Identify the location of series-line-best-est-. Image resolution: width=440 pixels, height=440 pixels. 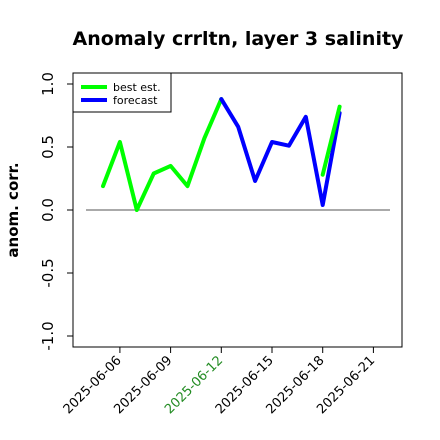
(162, 154).